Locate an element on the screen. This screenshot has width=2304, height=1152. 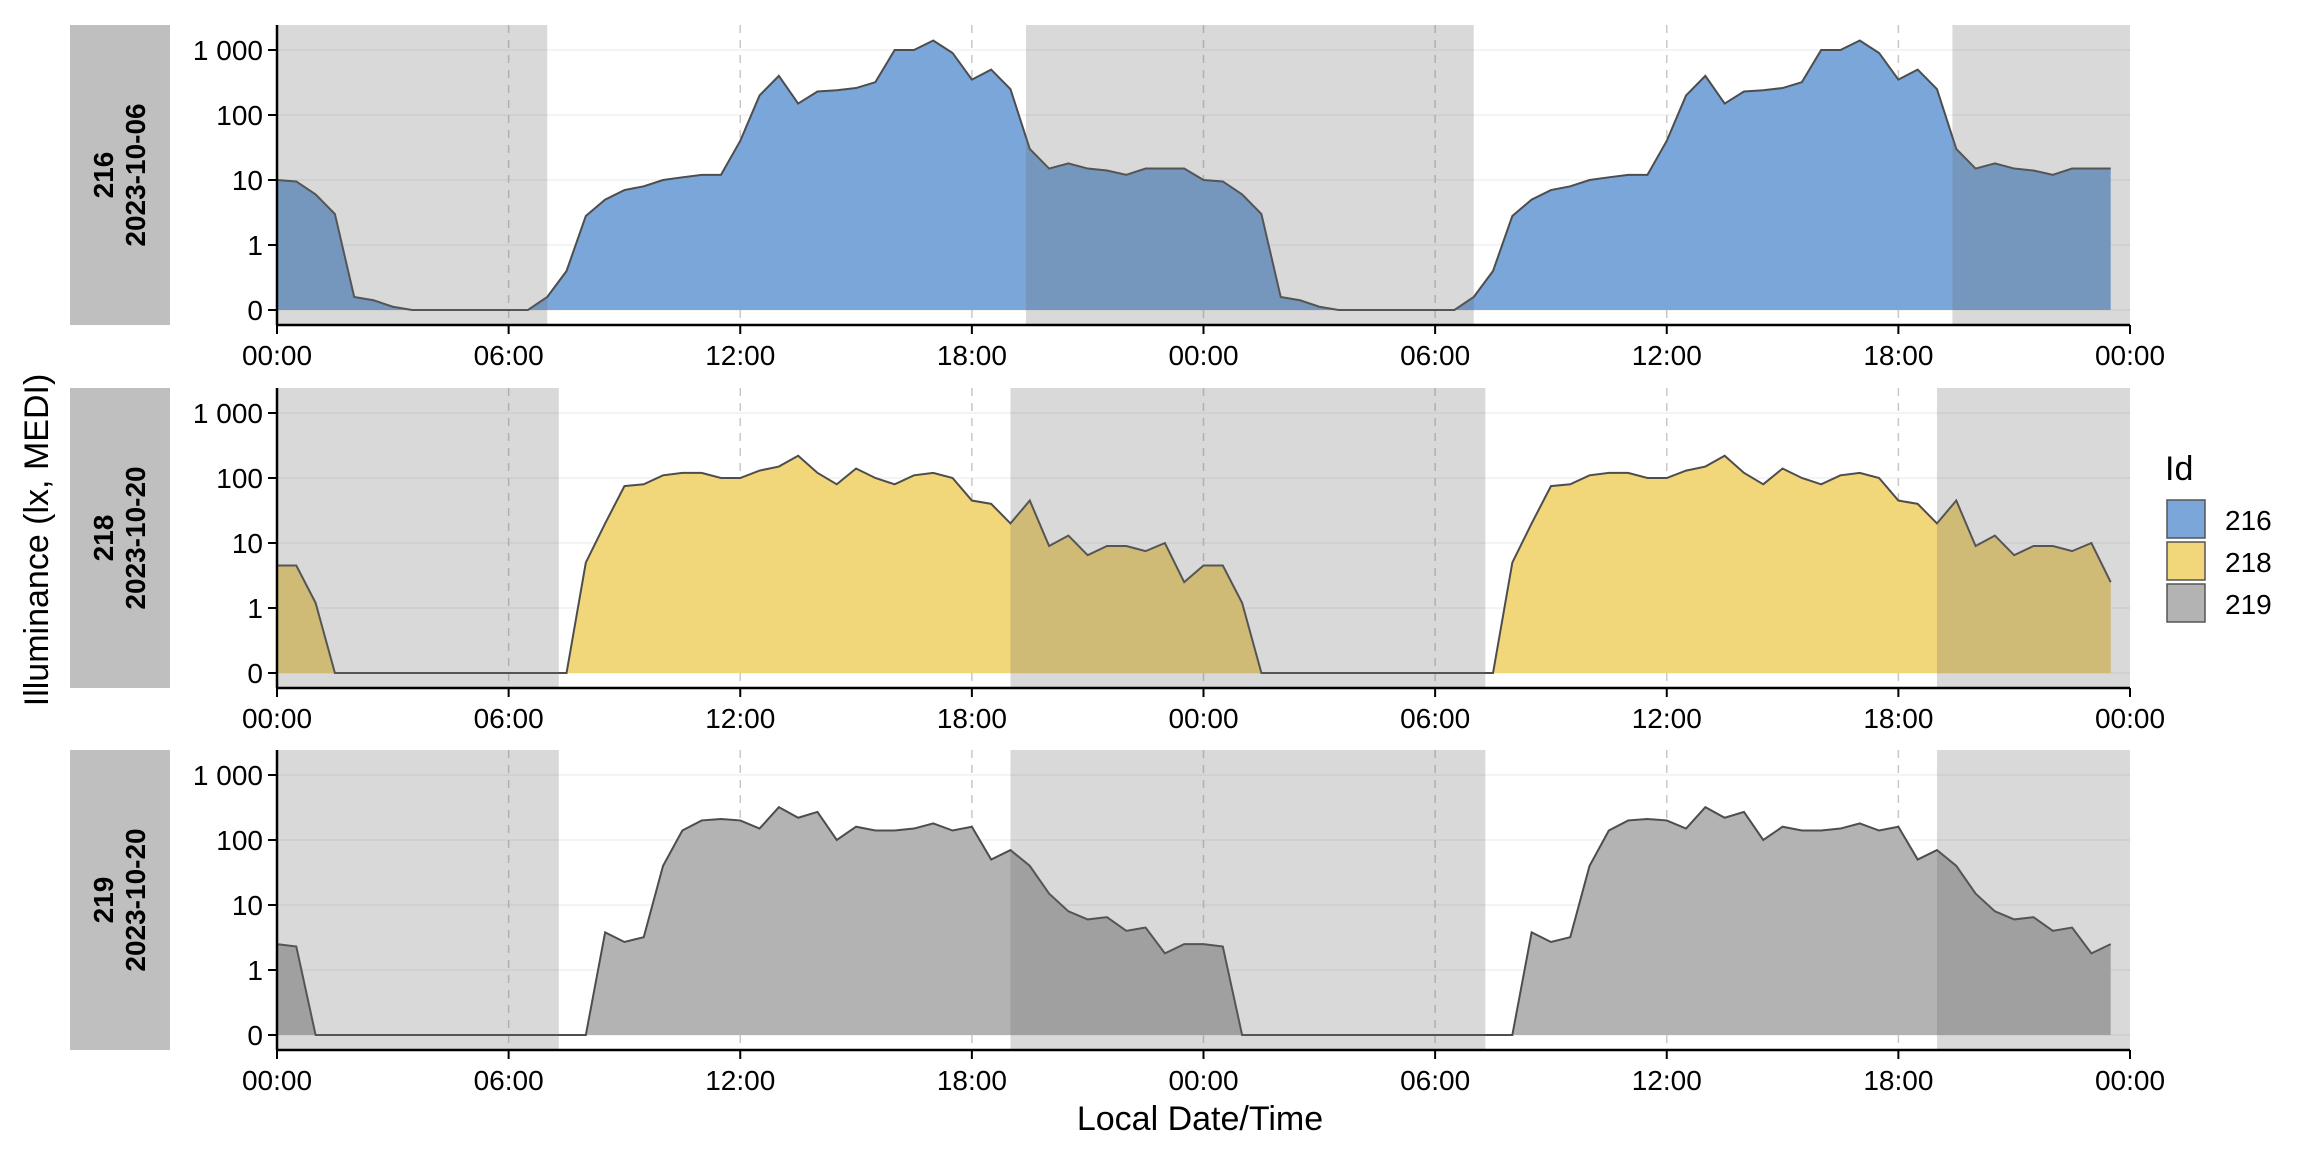
facet-strip-label-216: 2162023-10-06 is located at coordinates (119, 174).